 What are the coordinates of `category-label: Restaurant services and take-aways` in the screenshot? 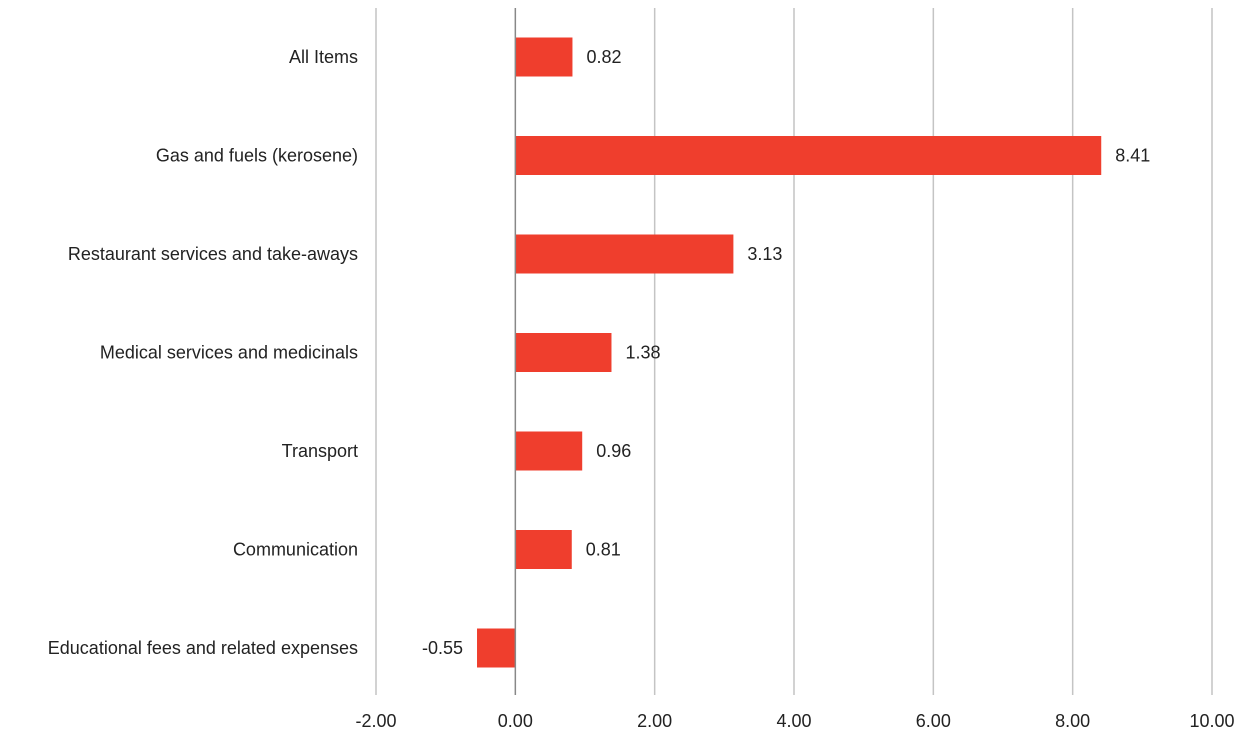 It's located at (213, 254).